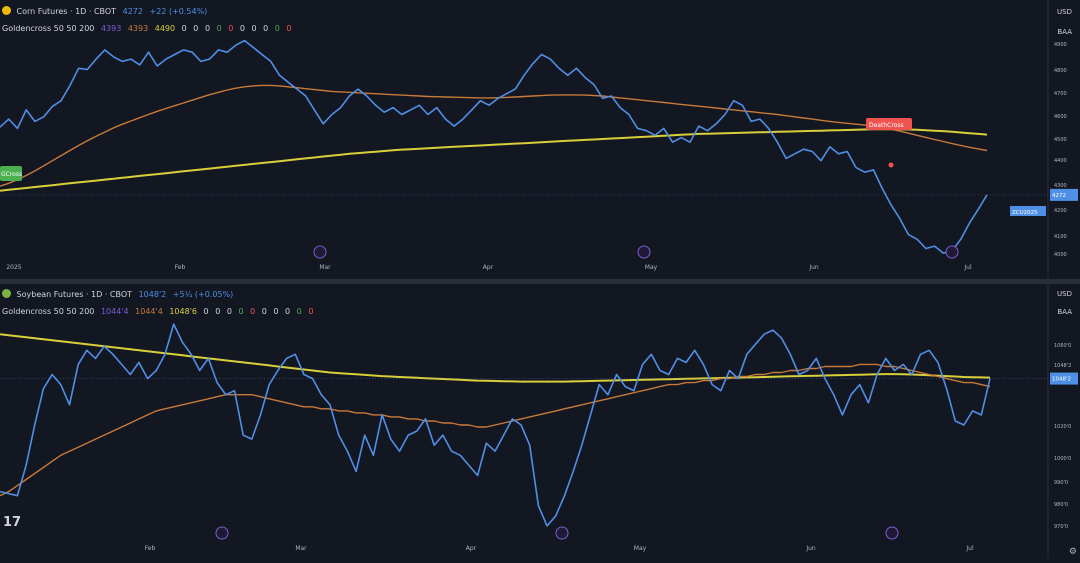 This screenshot has width=1080, height=563. Describe the element at coordinates (13, 267) in the screenshot. I see `x-tick-label: 2025` at that location.